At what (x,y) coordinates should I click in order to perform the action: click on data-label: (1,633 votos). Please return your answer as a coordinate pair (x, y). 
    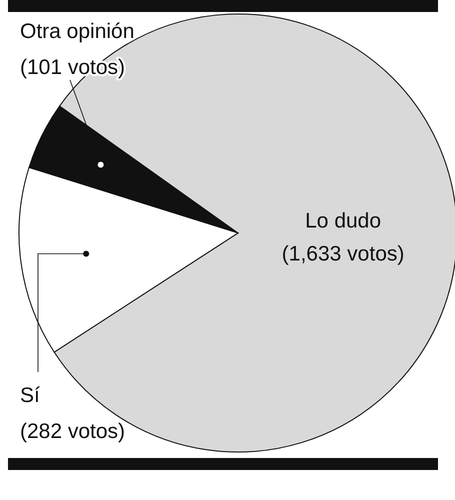
    Looking at the image, I should click on (343, 254).